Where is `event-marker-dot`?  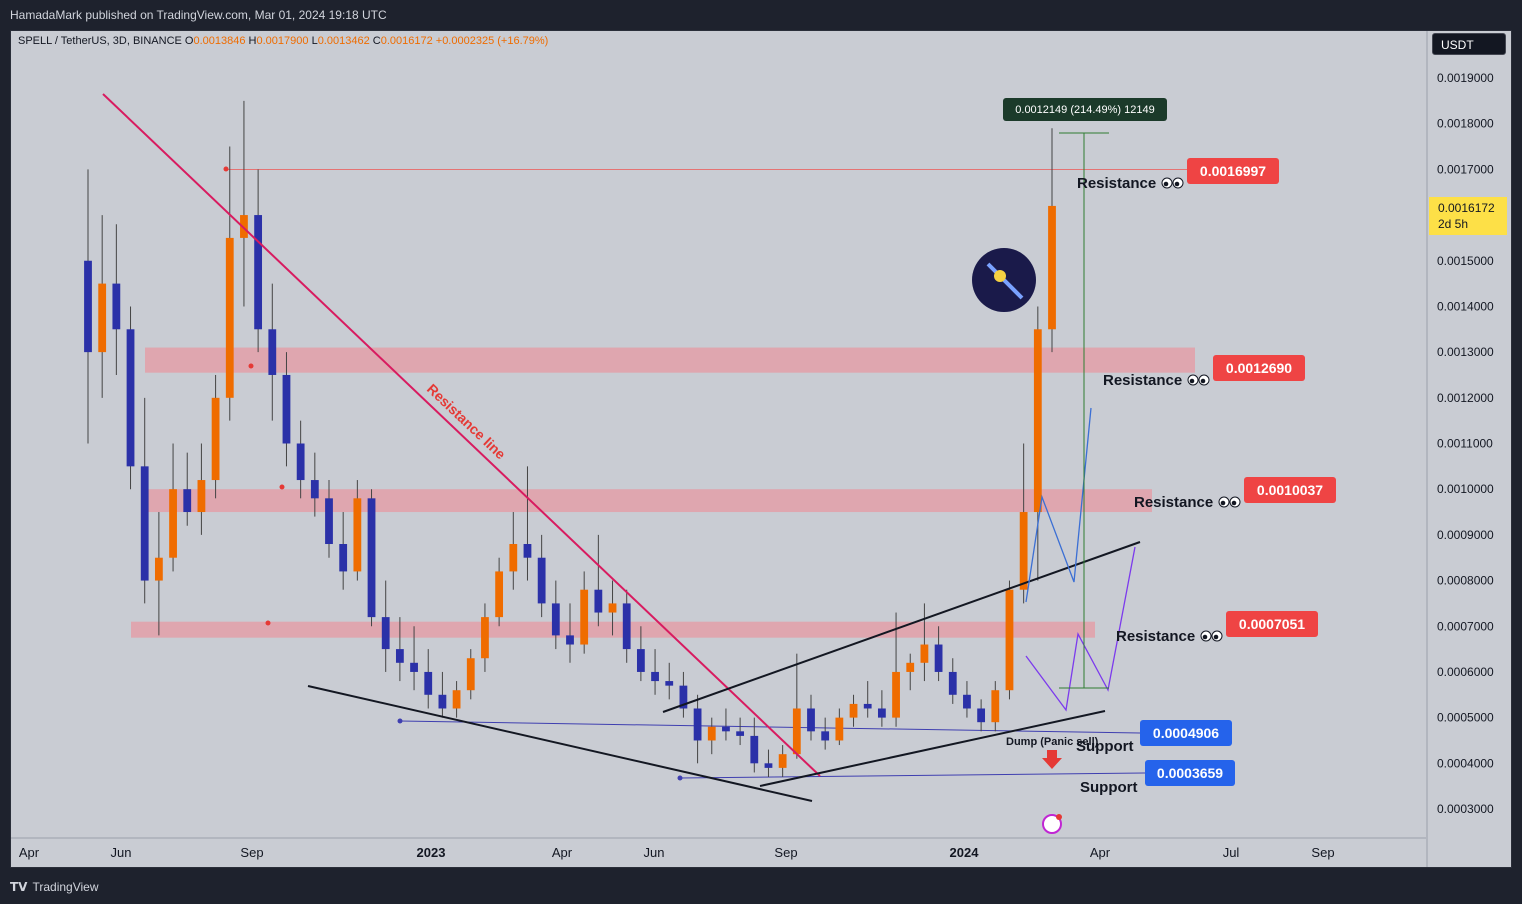 event-marker-dot is located at coordinates (1059, 817).